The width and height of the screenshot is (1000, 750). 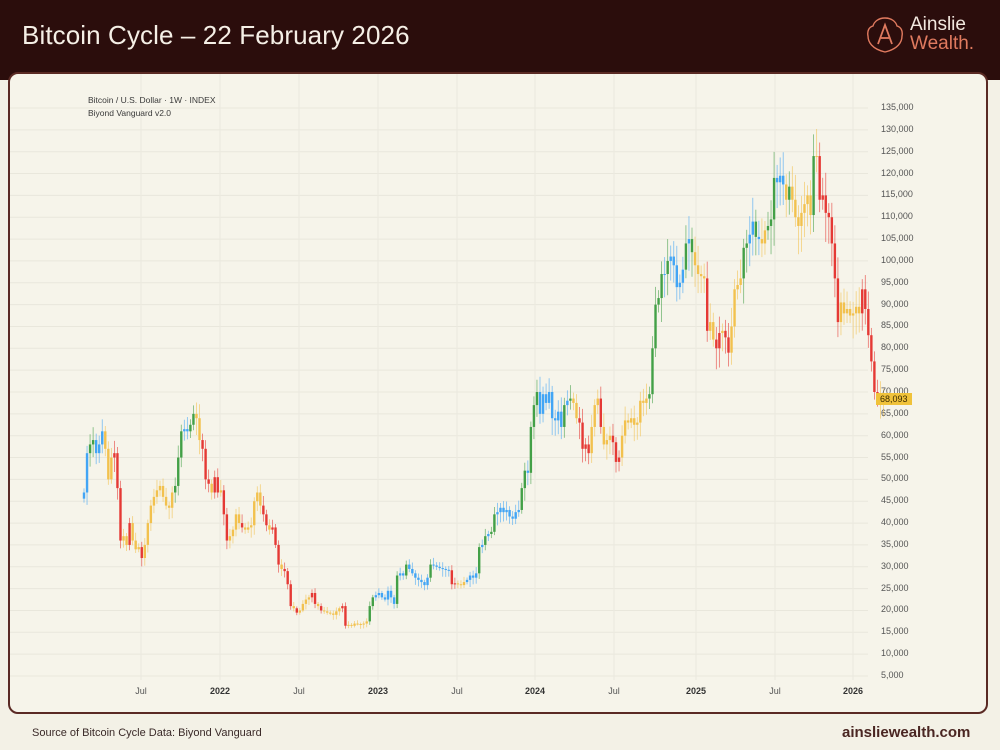 What do you see at coordinates (895, 434) in the screenshot?
I see `y-tick-label: 60,000` at bounding box center [895, 434].